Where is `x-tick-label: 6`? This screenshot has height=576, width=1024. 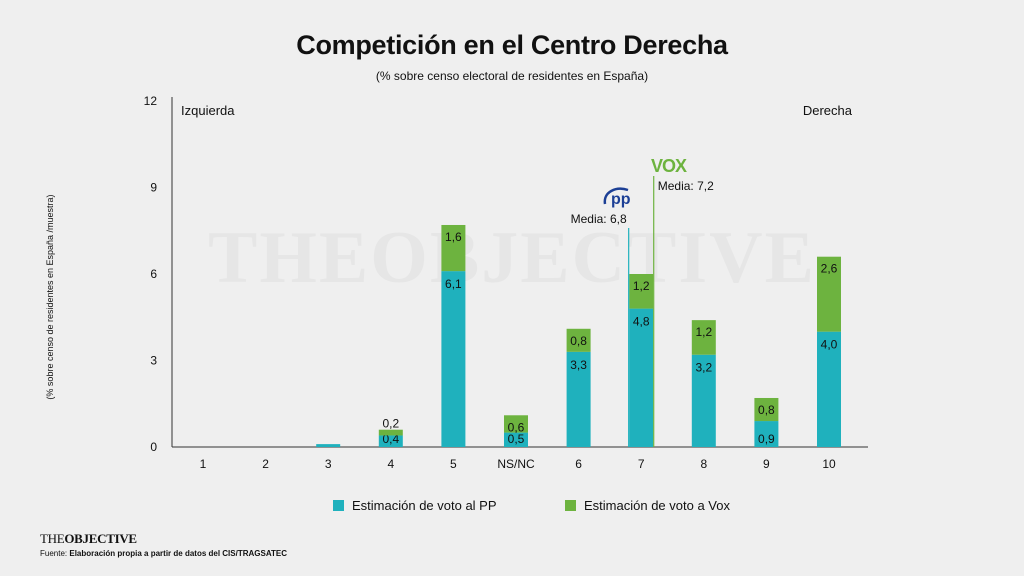
x-tick-label: 6 is located at coordinates (578, 464).